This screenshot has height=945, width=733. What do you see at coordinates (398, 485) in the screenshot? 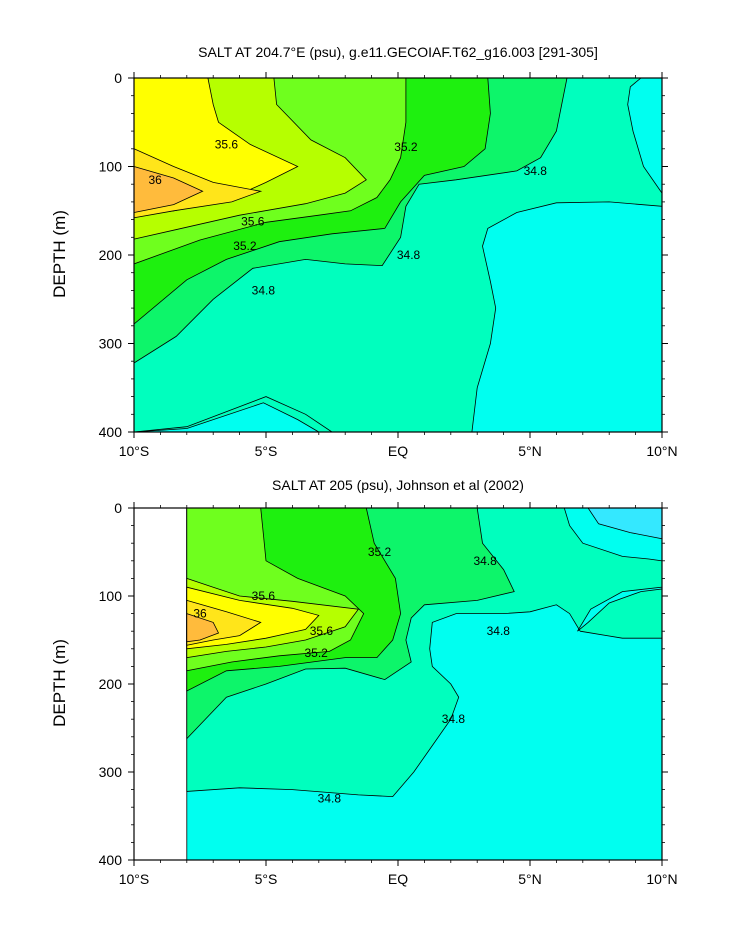
I see `chart-title-observed: SALT AT 205 (psu), Johnson et al (2002)` at bounding box center [398, 485].